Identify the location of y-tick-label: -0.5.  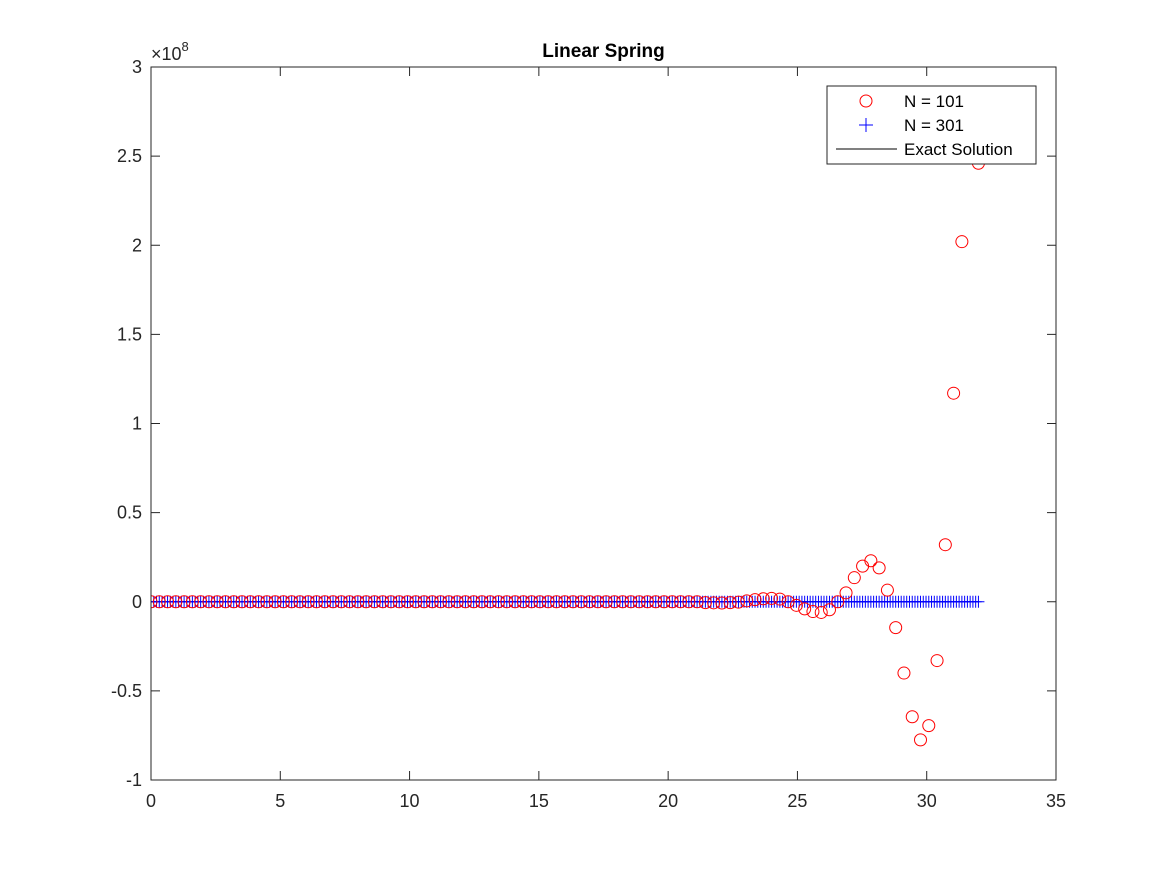
(126, 691).